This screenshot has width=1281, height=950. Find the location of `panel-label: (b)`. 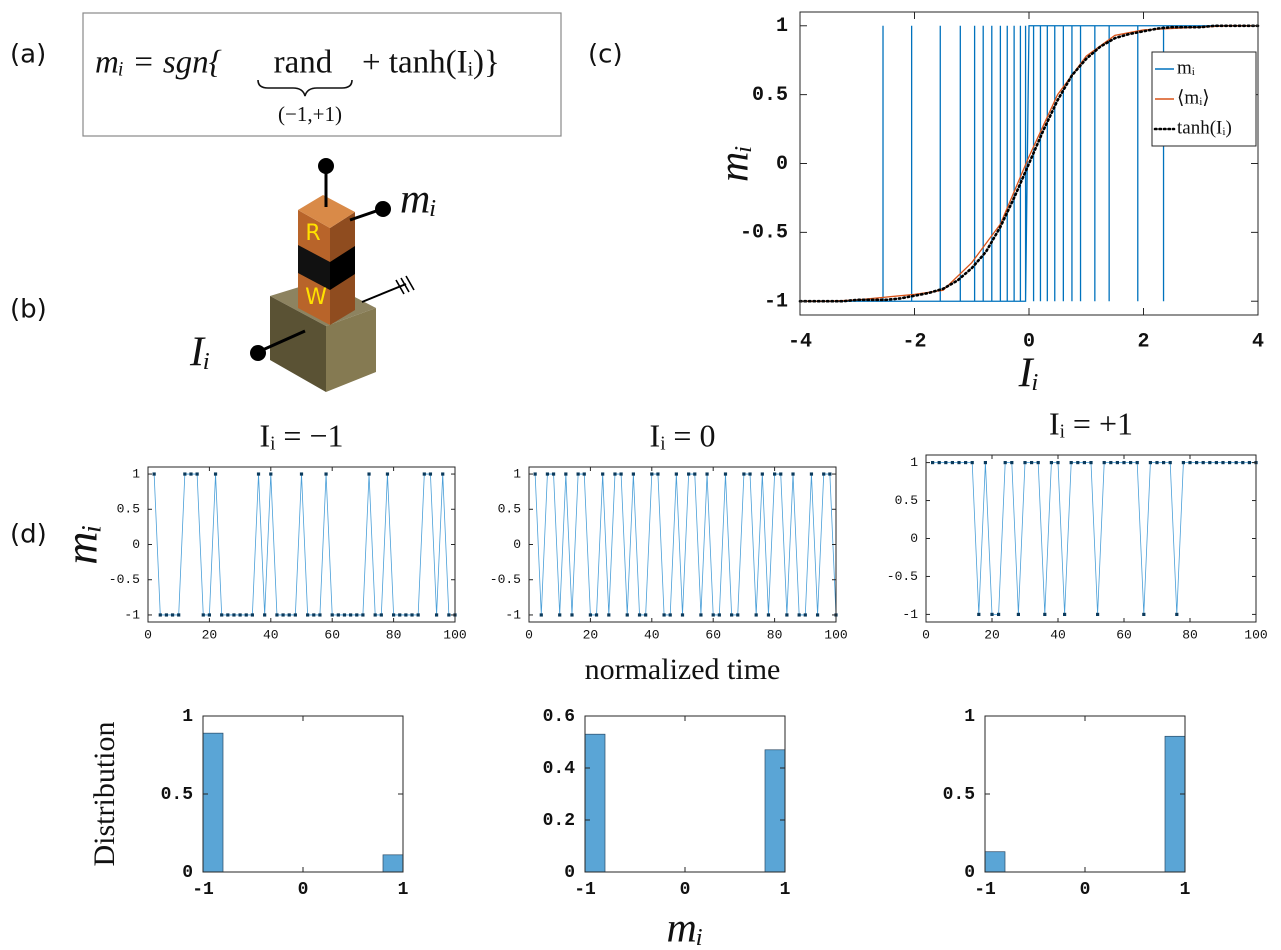

panel-label: (b) is located at coordinates (28, 310).